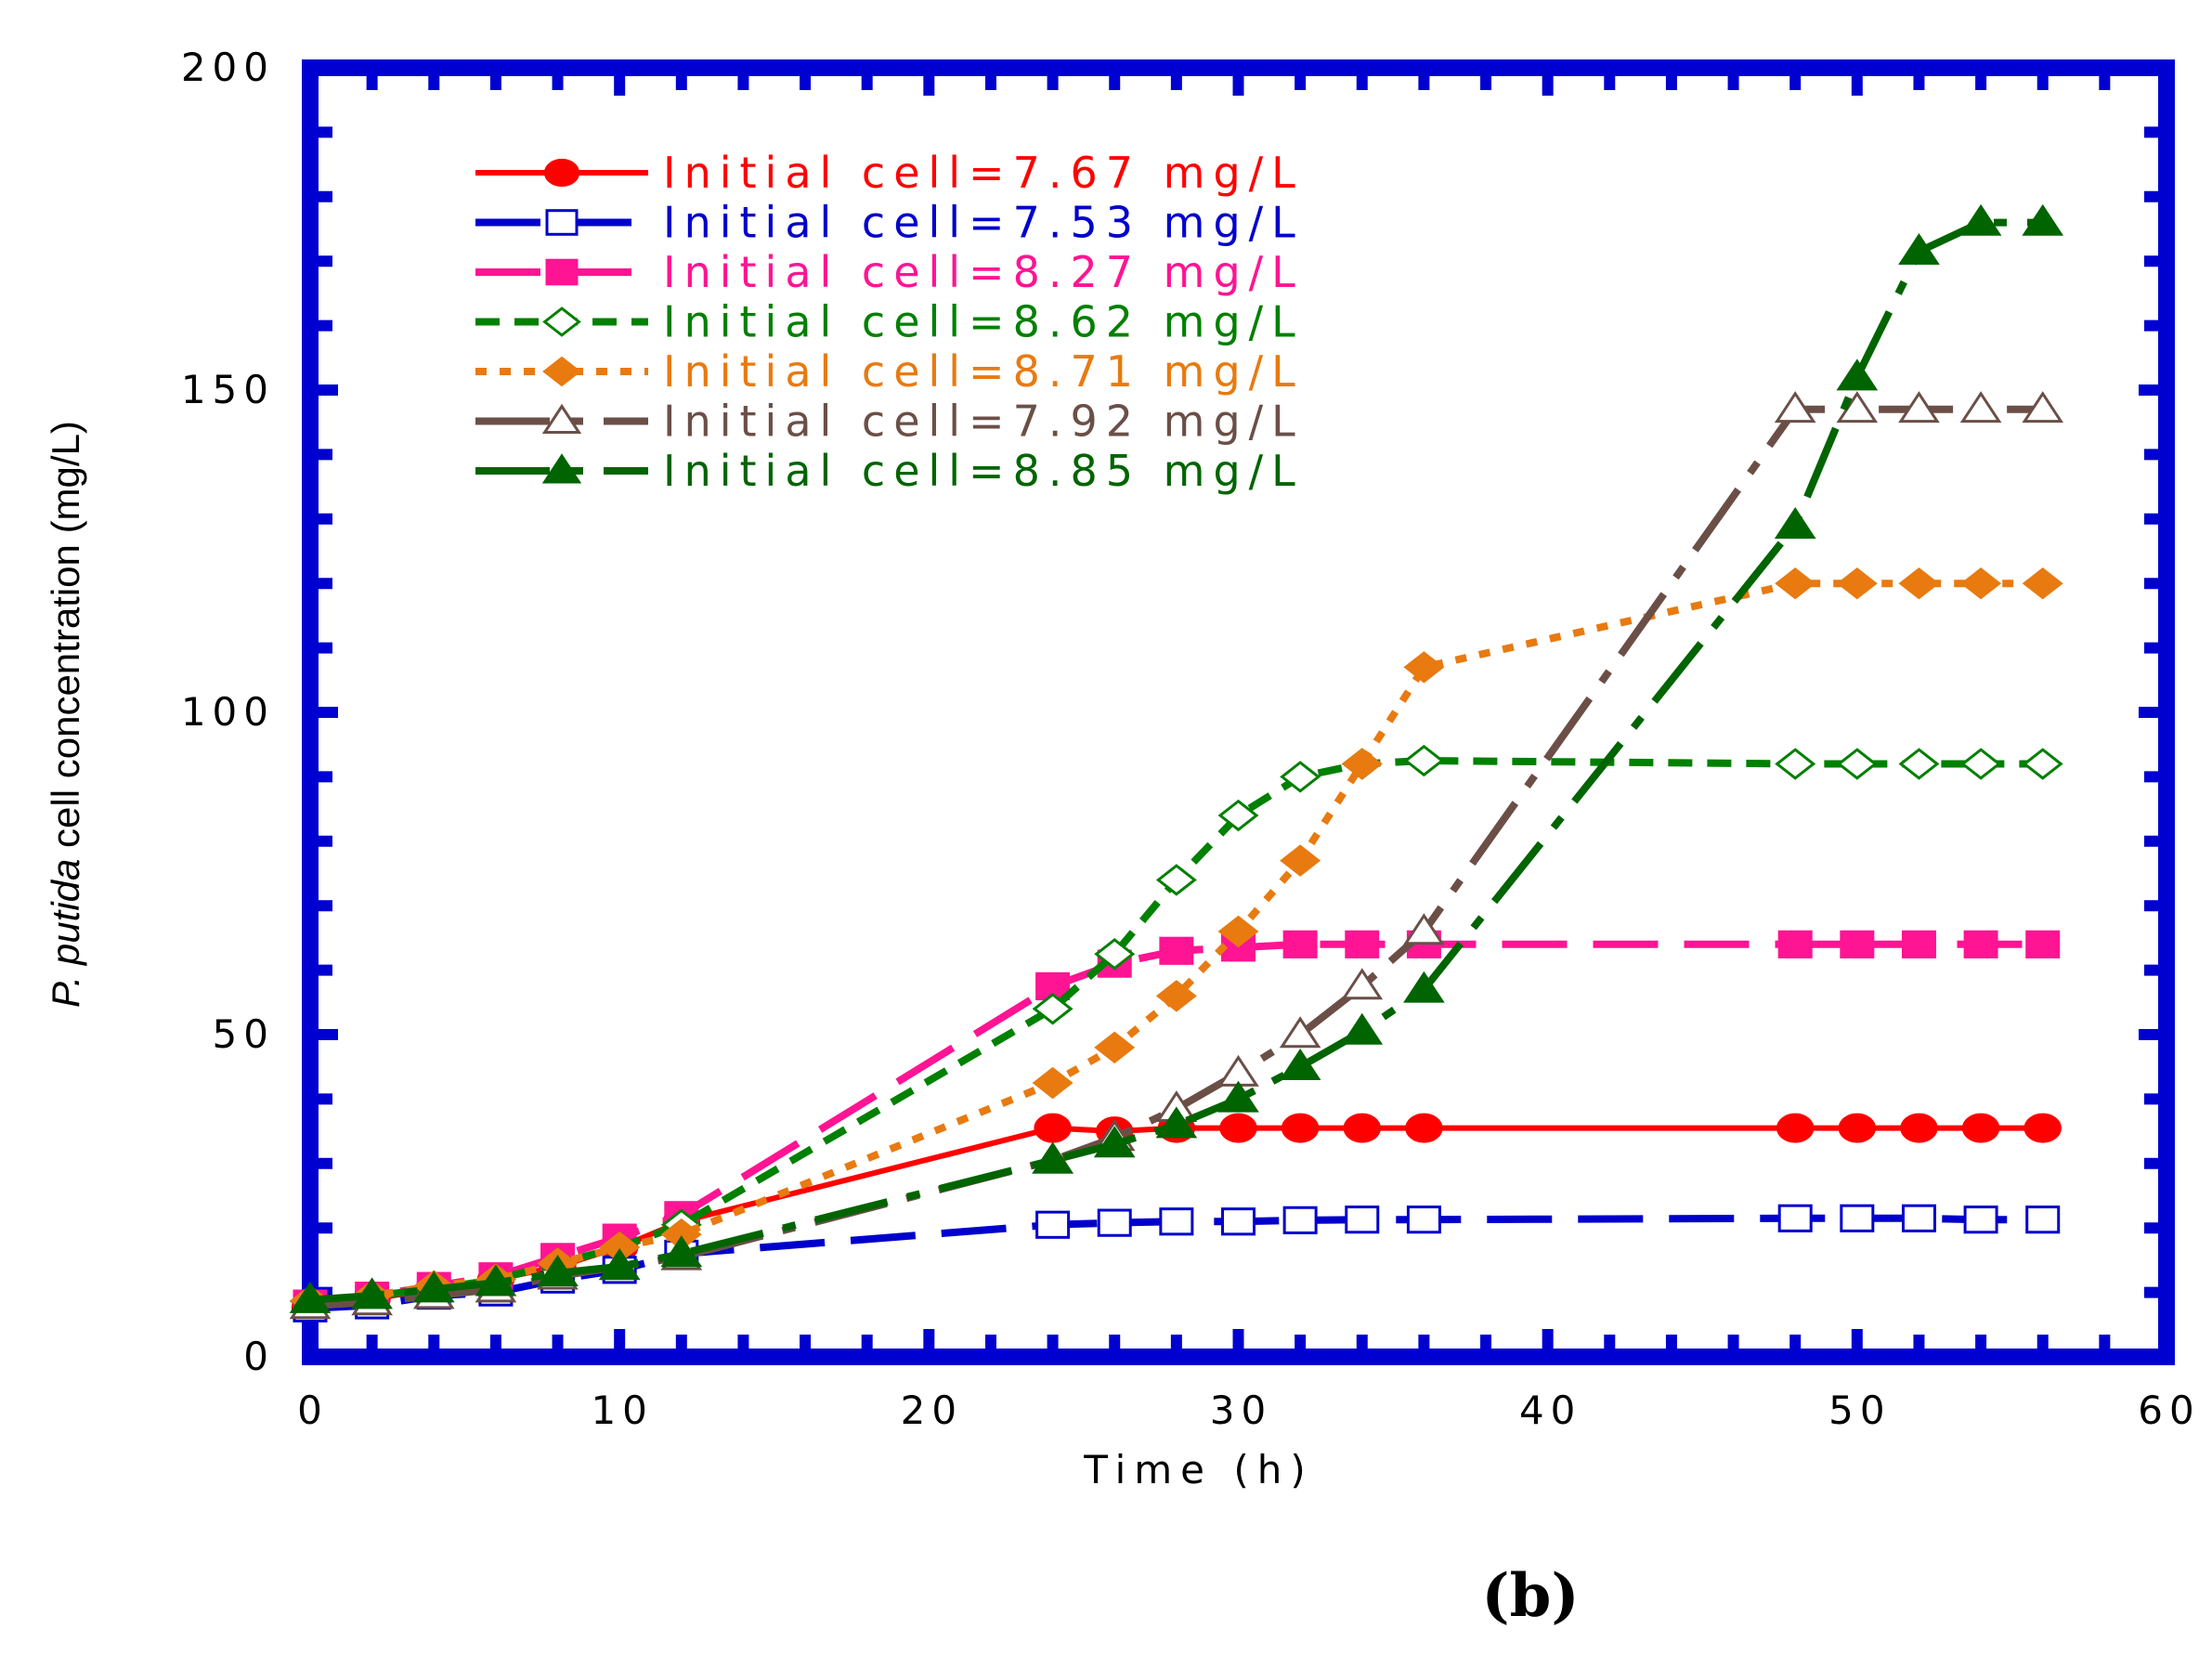 The image size is (2212, 1655). What do you see at coordinates (228, 68) in the screenshot?
I see `y-tick-label: 200` at bounding box center [228, 68].